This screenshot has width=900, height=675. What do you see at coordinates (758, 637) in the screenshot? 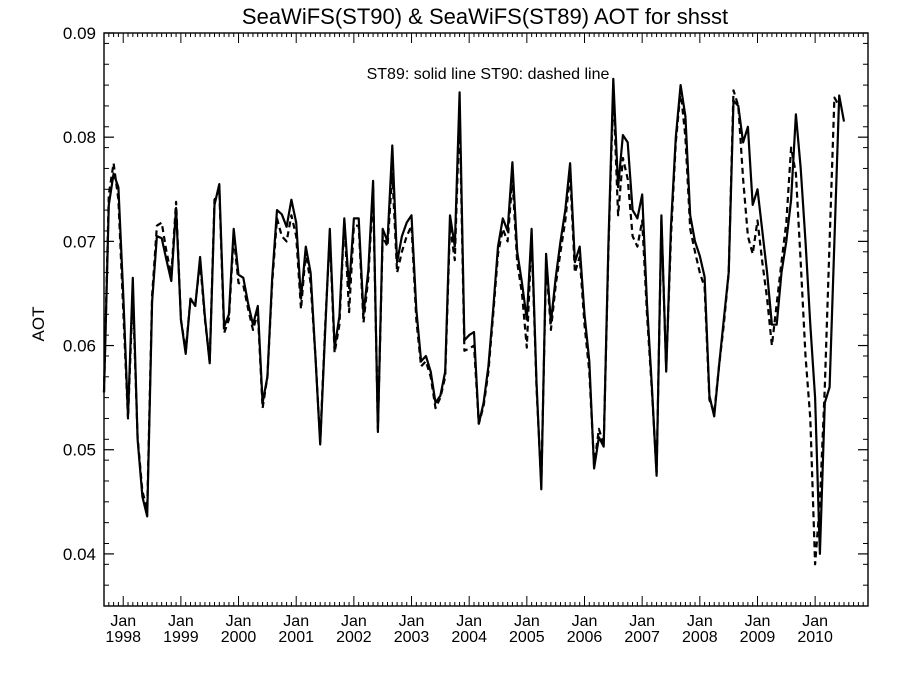
I see `x-tick-label-year: 2009` at bounding box center [758, 637].